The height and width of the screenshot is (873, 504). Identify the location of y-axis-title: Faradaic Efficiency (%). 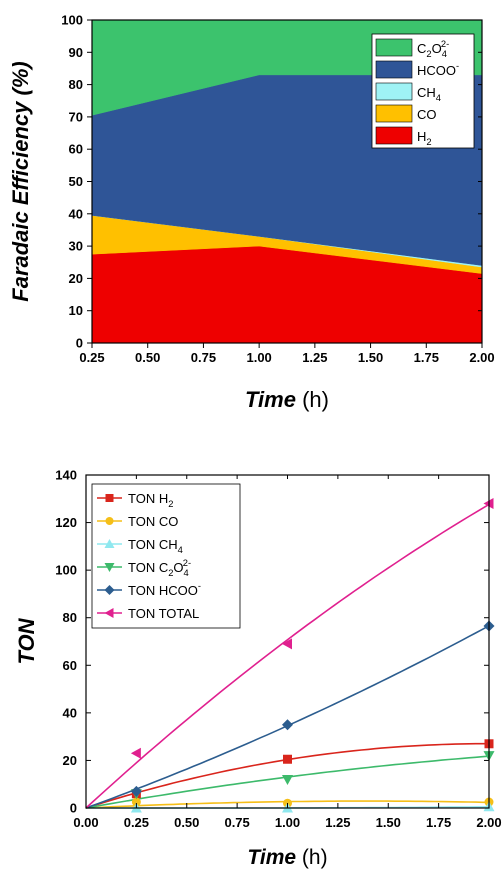
(20, 181).